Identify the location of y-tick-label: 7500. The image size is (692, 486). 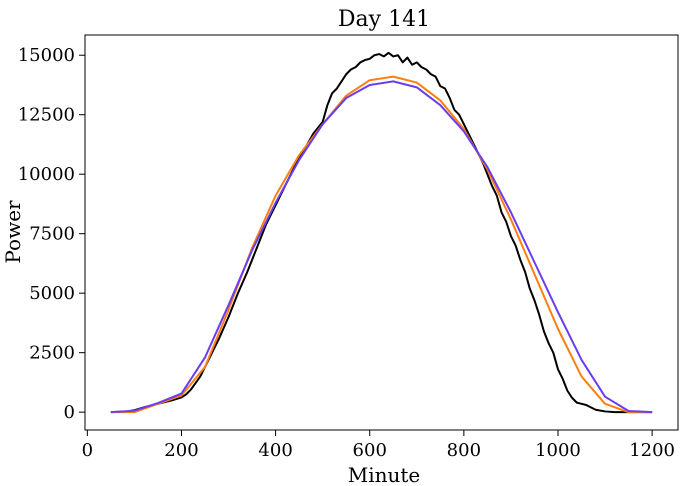
(52, 234).